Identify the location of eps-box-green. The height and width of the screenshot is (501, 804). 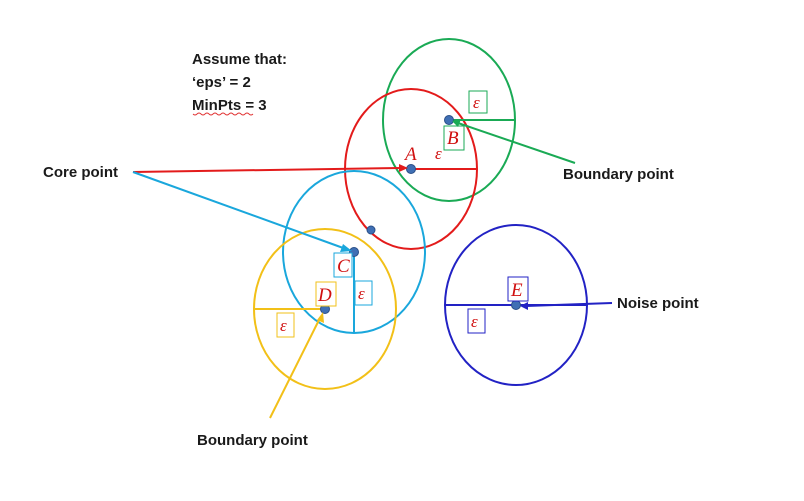
(478, 102).